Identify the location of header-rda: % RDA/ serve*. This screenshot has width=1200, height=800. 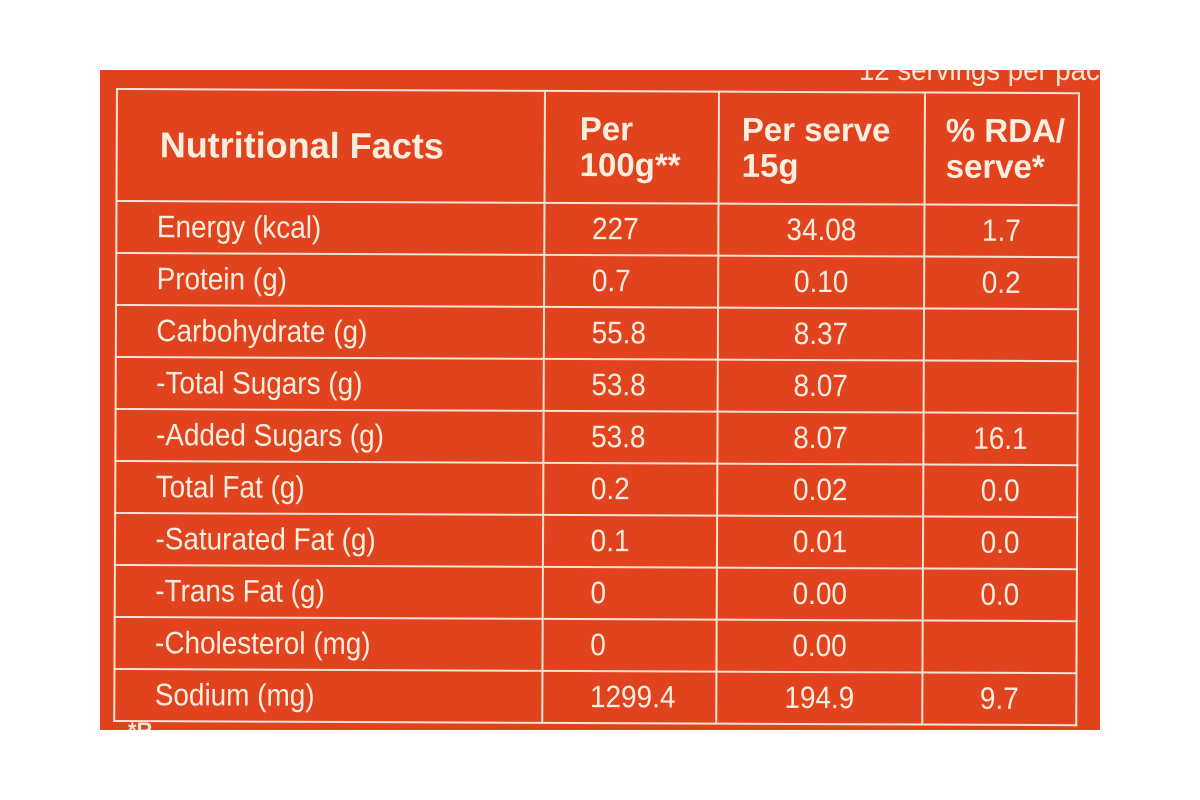
(1001, 149).